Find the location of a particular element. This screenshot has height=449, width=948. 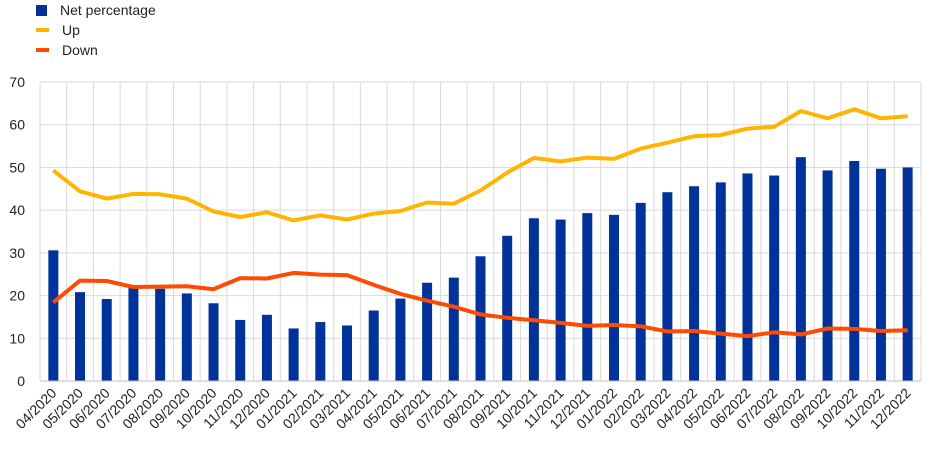

y-tick-label: 20 is located at coordinates (17, 296).